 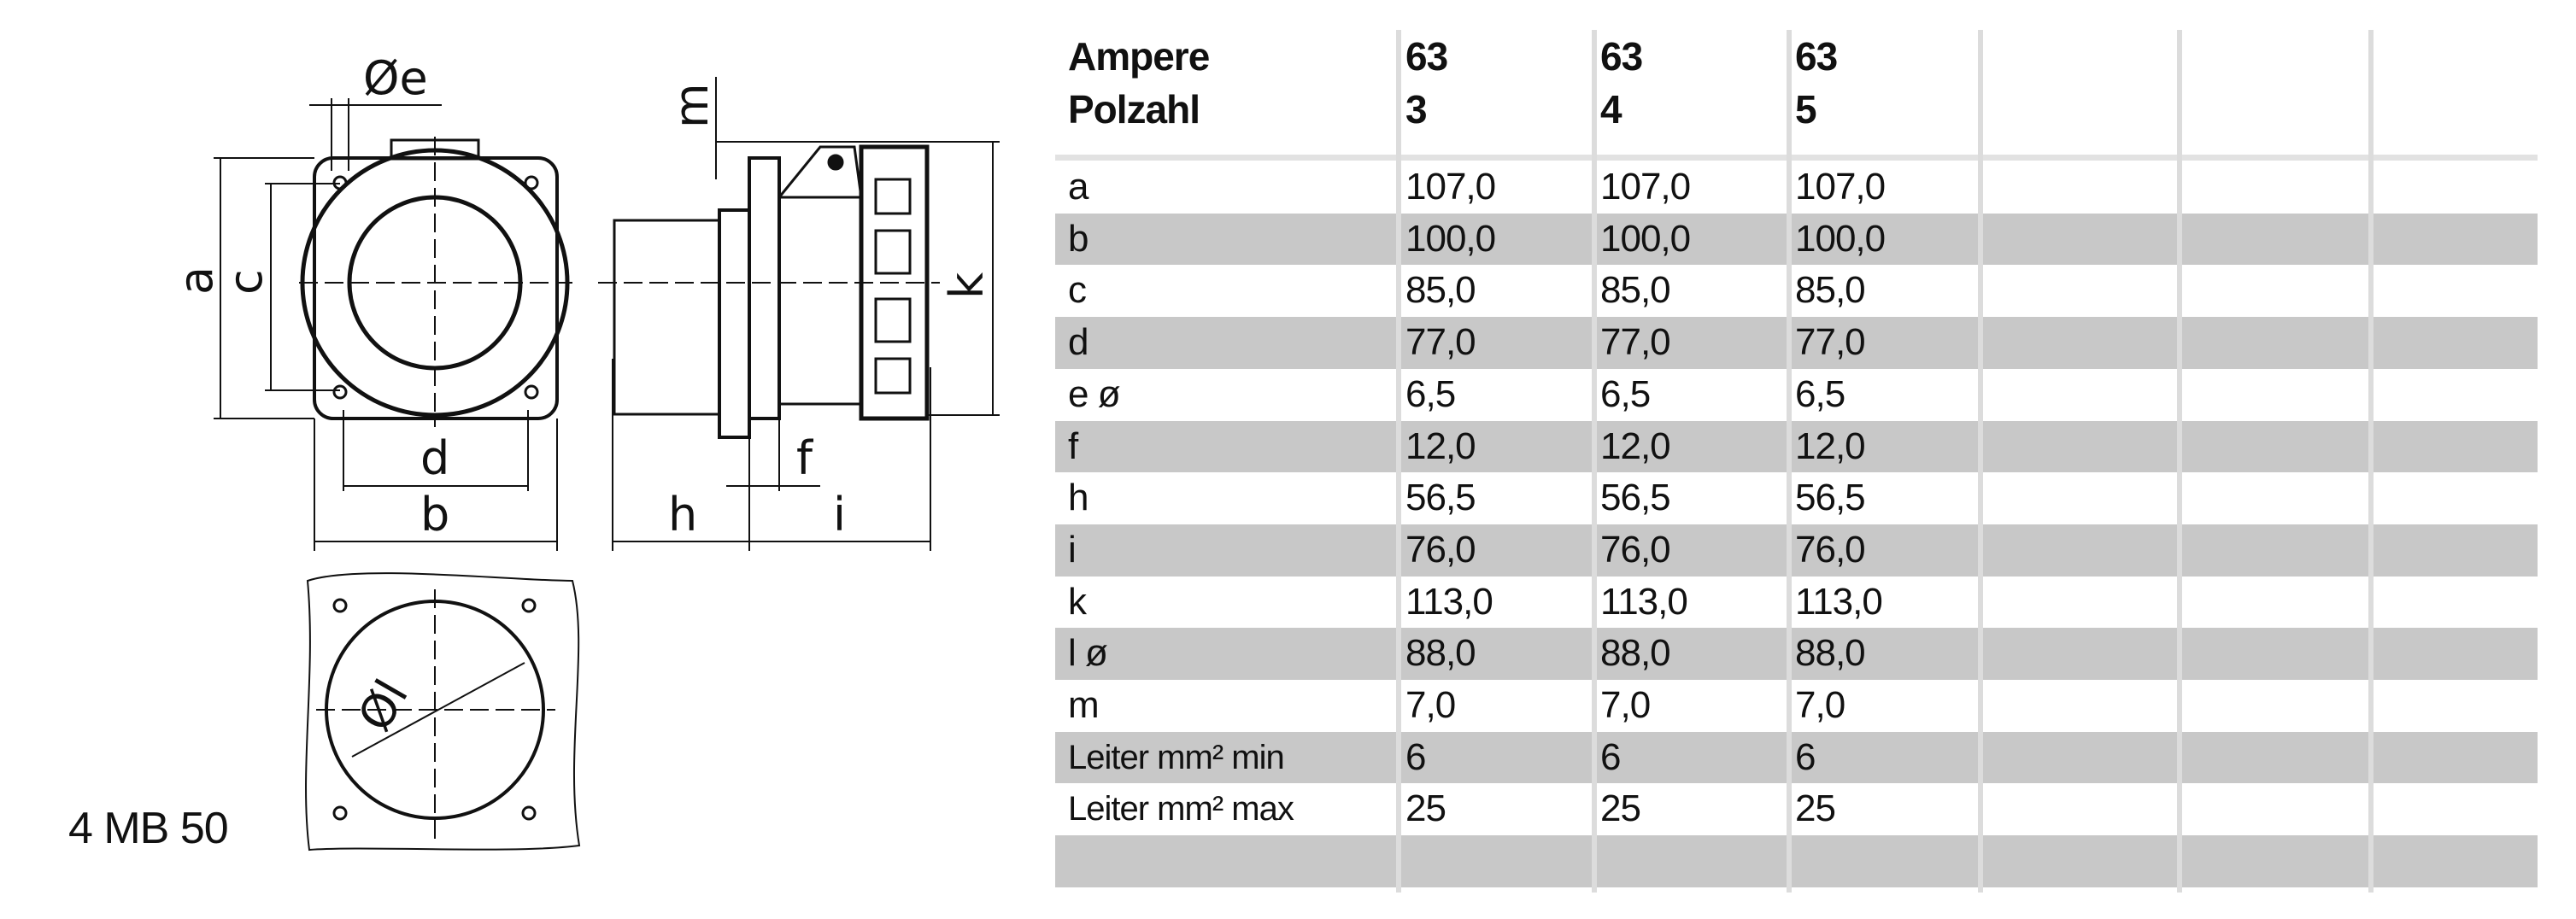 I want to click on dim-label-i: i, so click(x=839, y=514).